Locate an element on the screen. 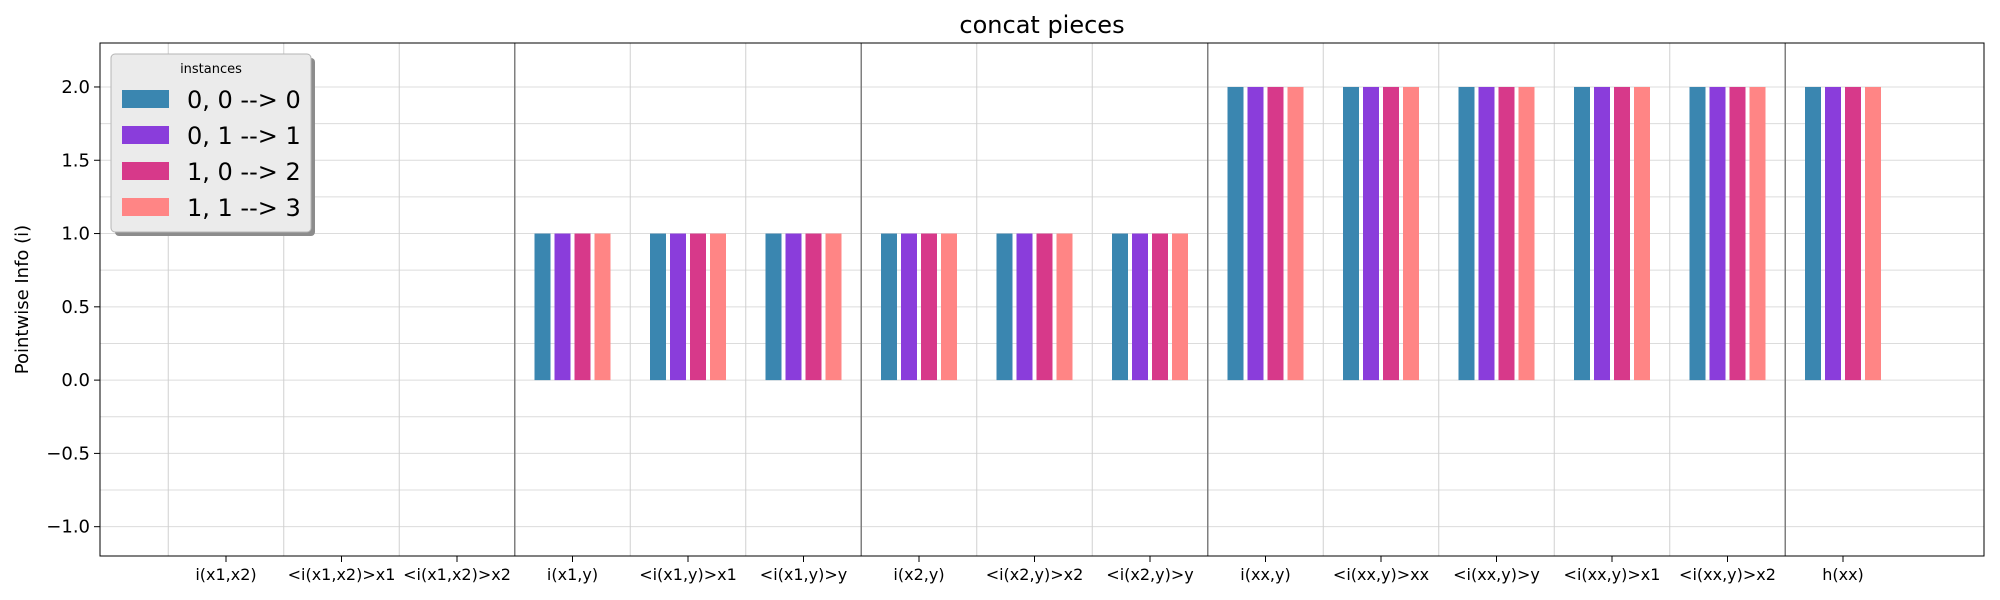  x-tick-label: <i(x1,y)>x1 is located at coordinates (688, 574).